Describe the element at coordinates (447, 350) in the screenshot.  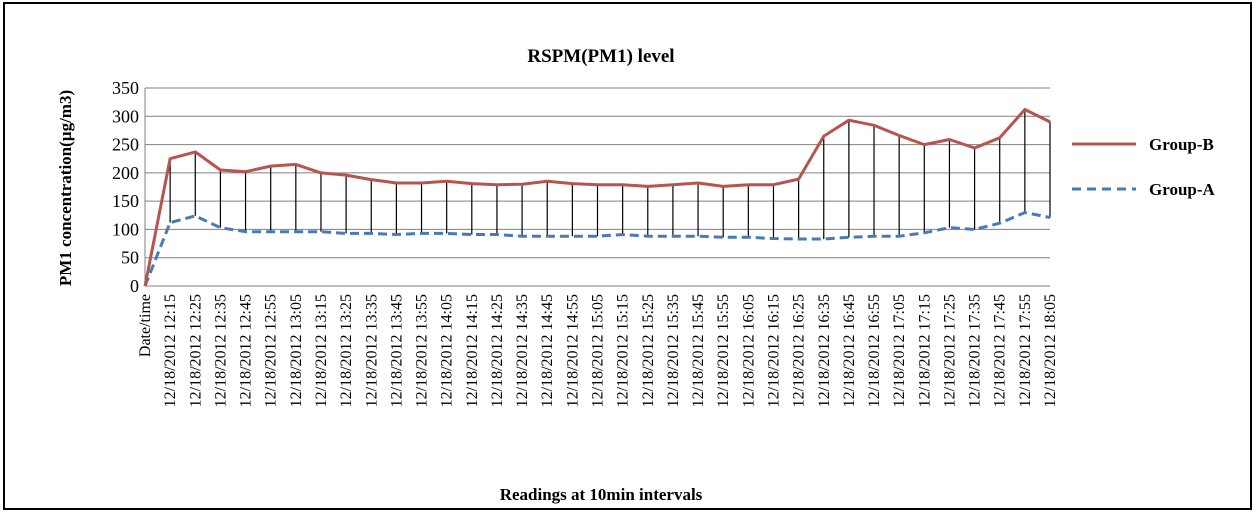
I see `x-tick-label-12: 12/18/2012 14:05` at that location.